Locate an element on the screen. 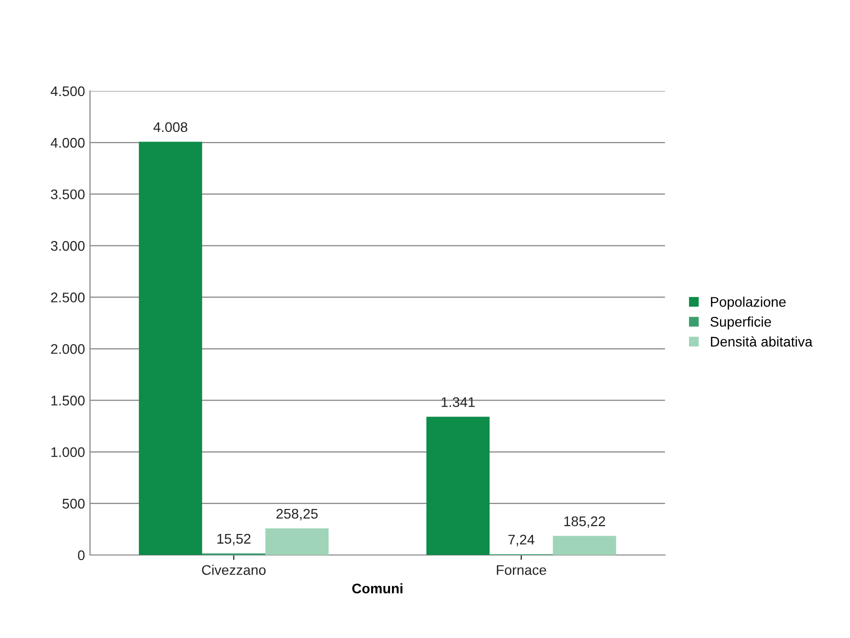 Image resolution: width=850 pixels, height=638 pixels. x-axis-title: Comuni is located at coordinates (377, 588).